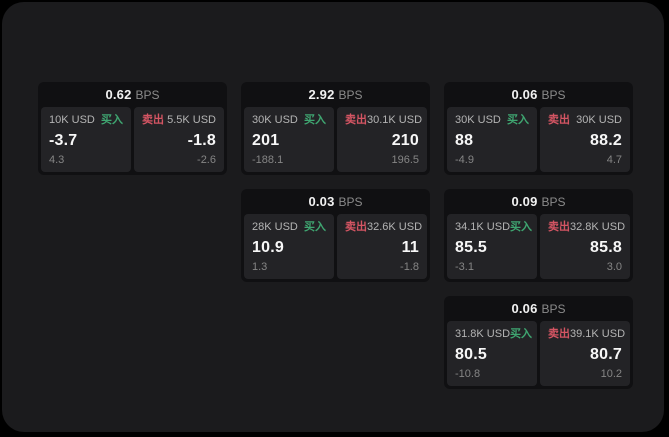  I want to click on sell-price: 88.2, so click(606, 140).